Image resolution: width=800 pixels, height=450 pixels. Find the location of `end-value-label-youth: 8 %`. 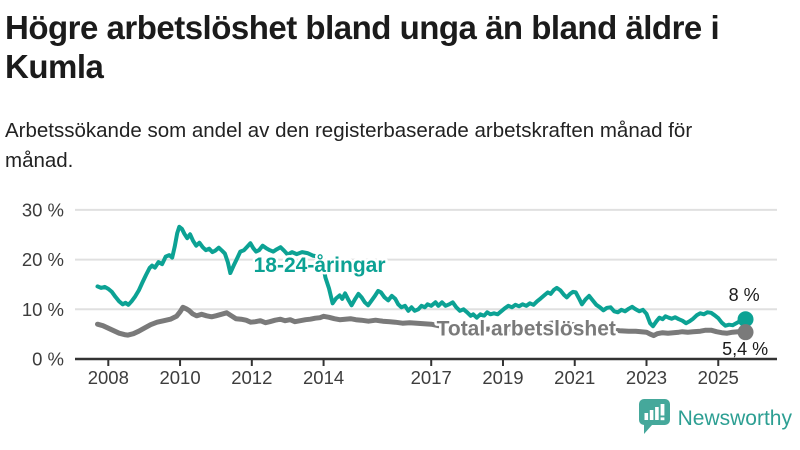

end-value-label-youth: 8 % is located at coordinates (744, 295).